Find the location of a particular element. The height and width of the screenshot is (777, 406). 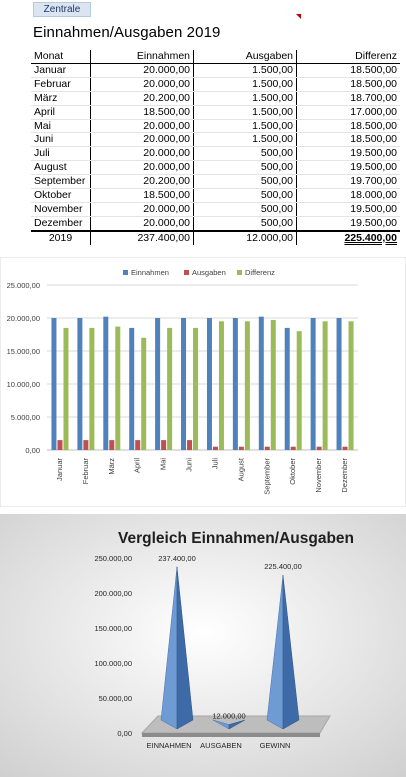

month-cell: September is located at coordinates (61, 182).